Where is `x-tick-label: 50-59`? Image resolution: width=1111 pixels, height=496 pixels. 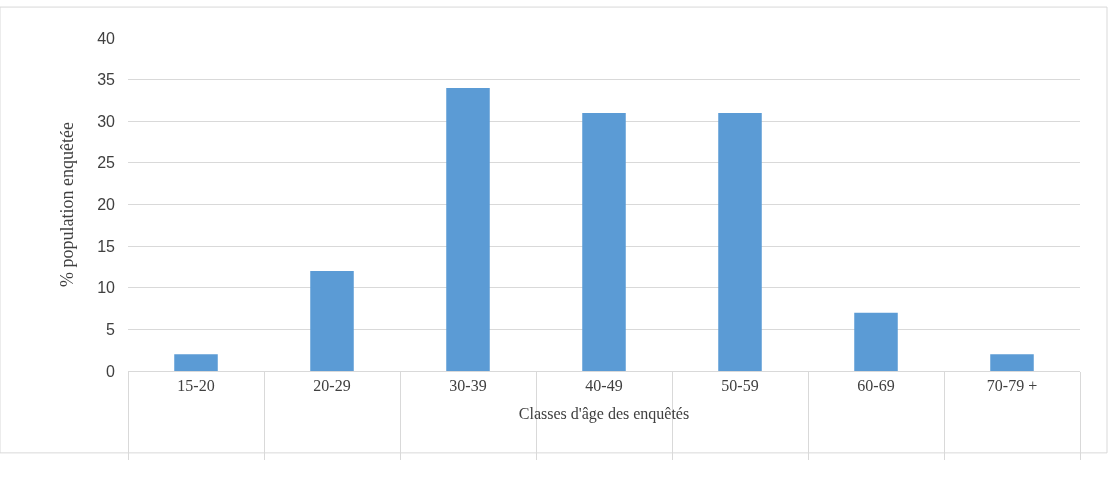 x-tick-label: 50-59 is located at coordinates (740, 386).